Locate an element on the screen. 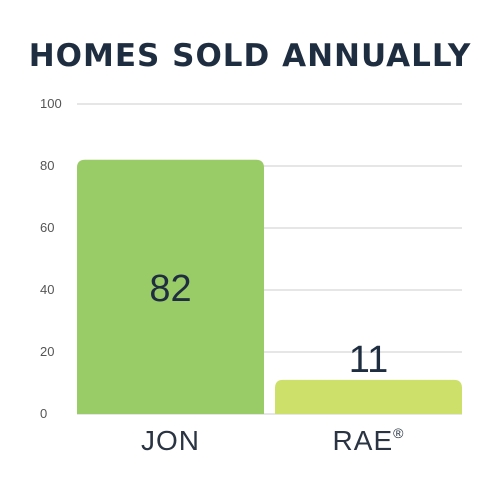 The width and height of the screenshot is (500, 500). y-tick-label-20: 20 is located at coordinates (47, 351).